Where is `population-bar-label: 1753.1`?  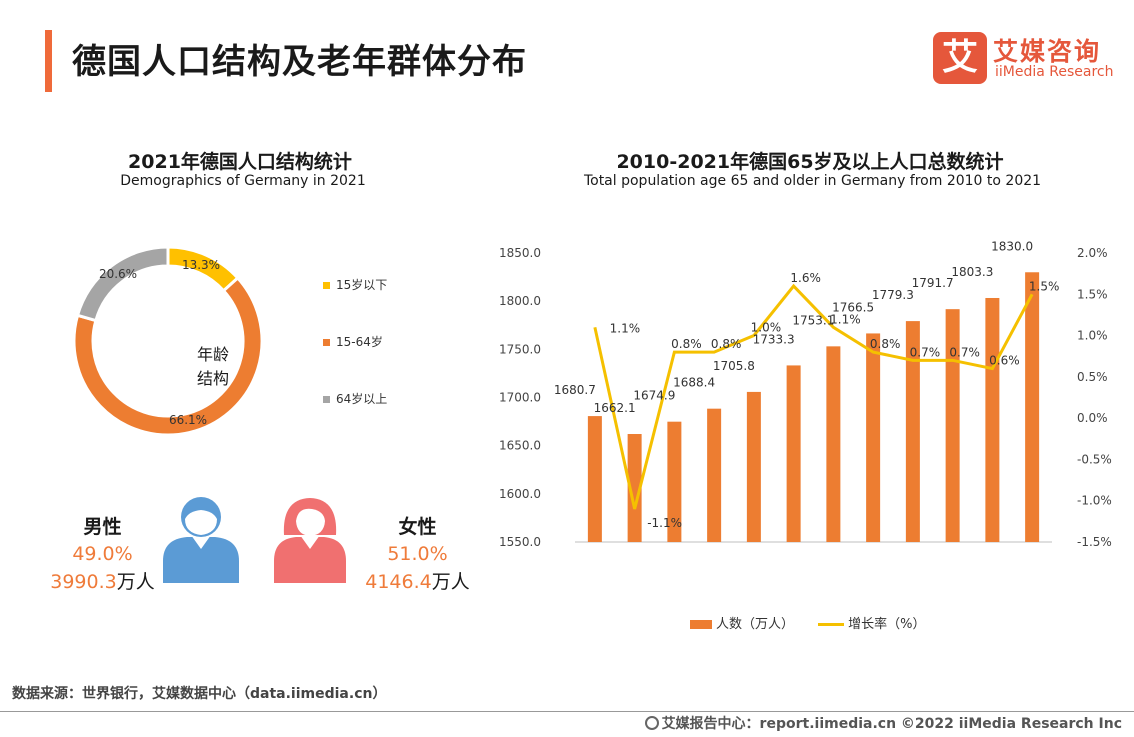 population-bar-label: 1753.1 is located at coordinates (813, 320).